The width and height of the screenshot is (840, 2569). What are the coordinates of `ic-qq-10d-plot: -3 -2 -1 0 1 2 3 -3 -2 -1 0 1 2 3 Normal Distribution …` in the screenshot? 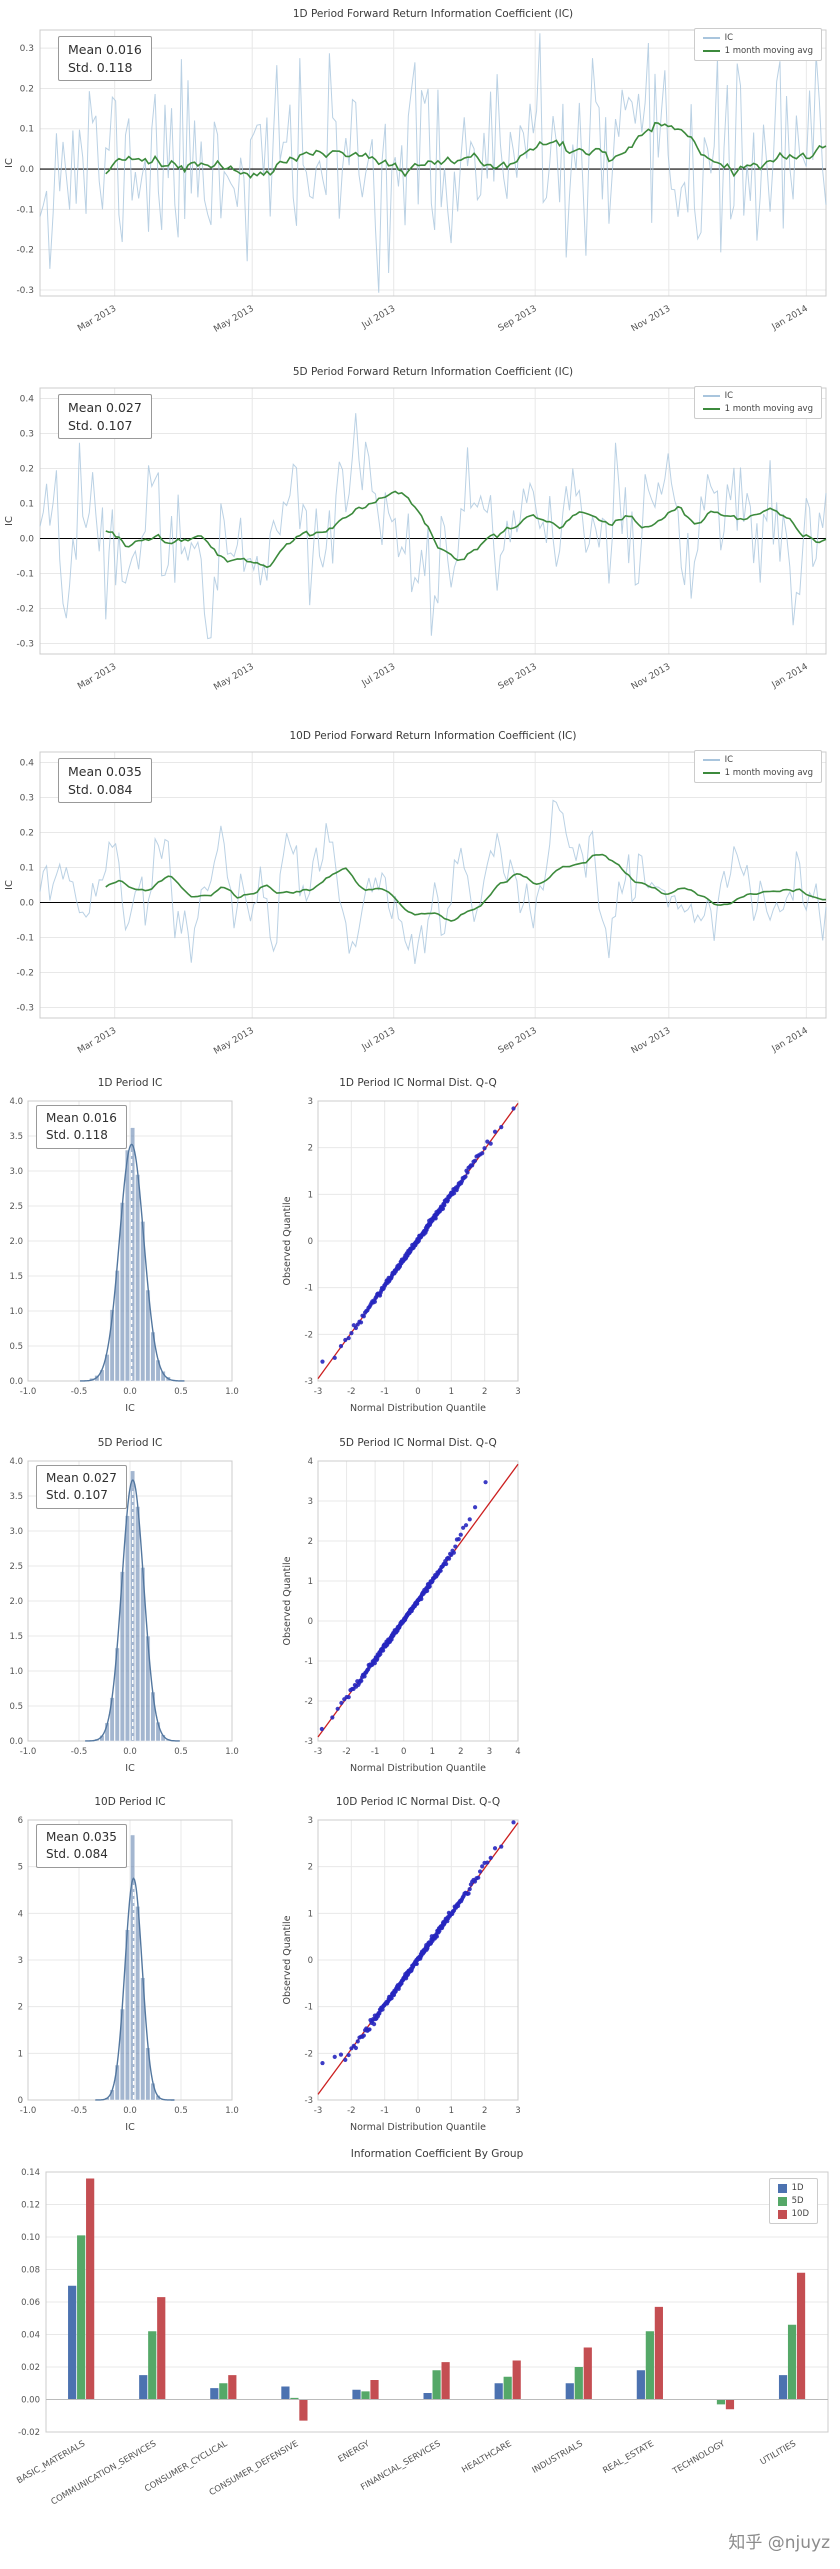 It's located at (401, 1974).